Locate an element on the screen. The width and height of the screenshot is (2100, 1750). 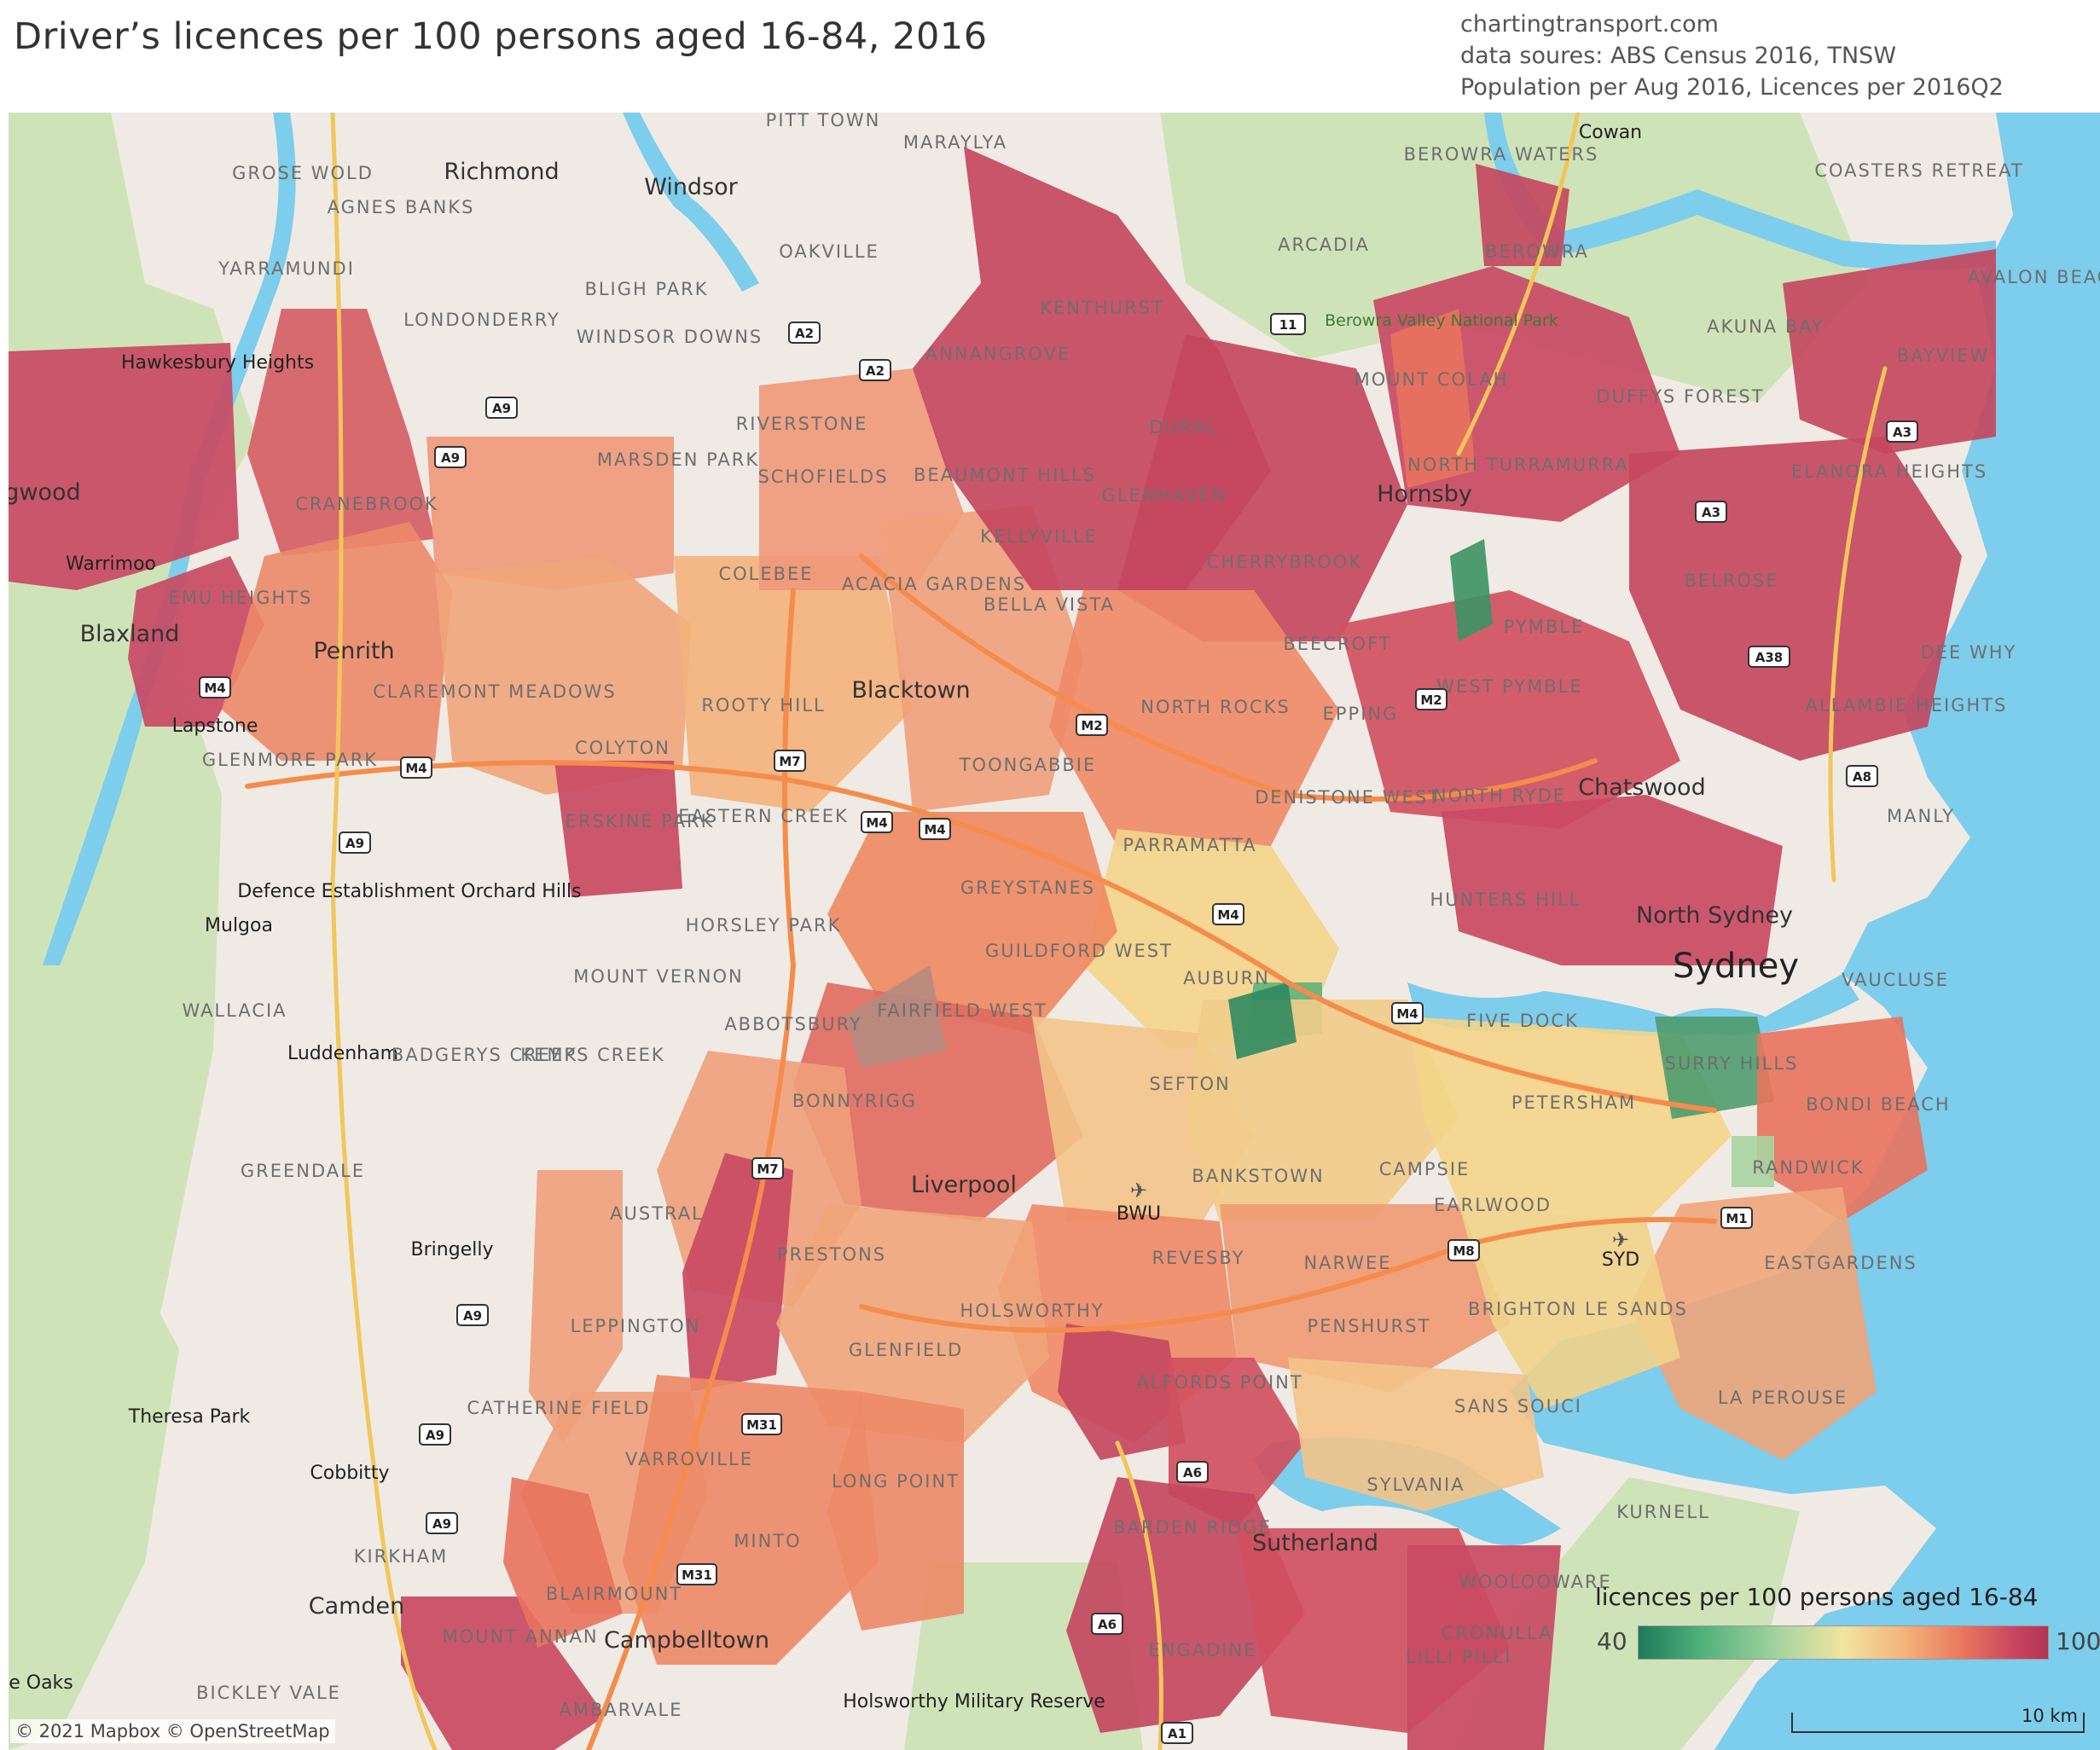
label-prestons: PRESTONS is located at coordinates (831, 1254).